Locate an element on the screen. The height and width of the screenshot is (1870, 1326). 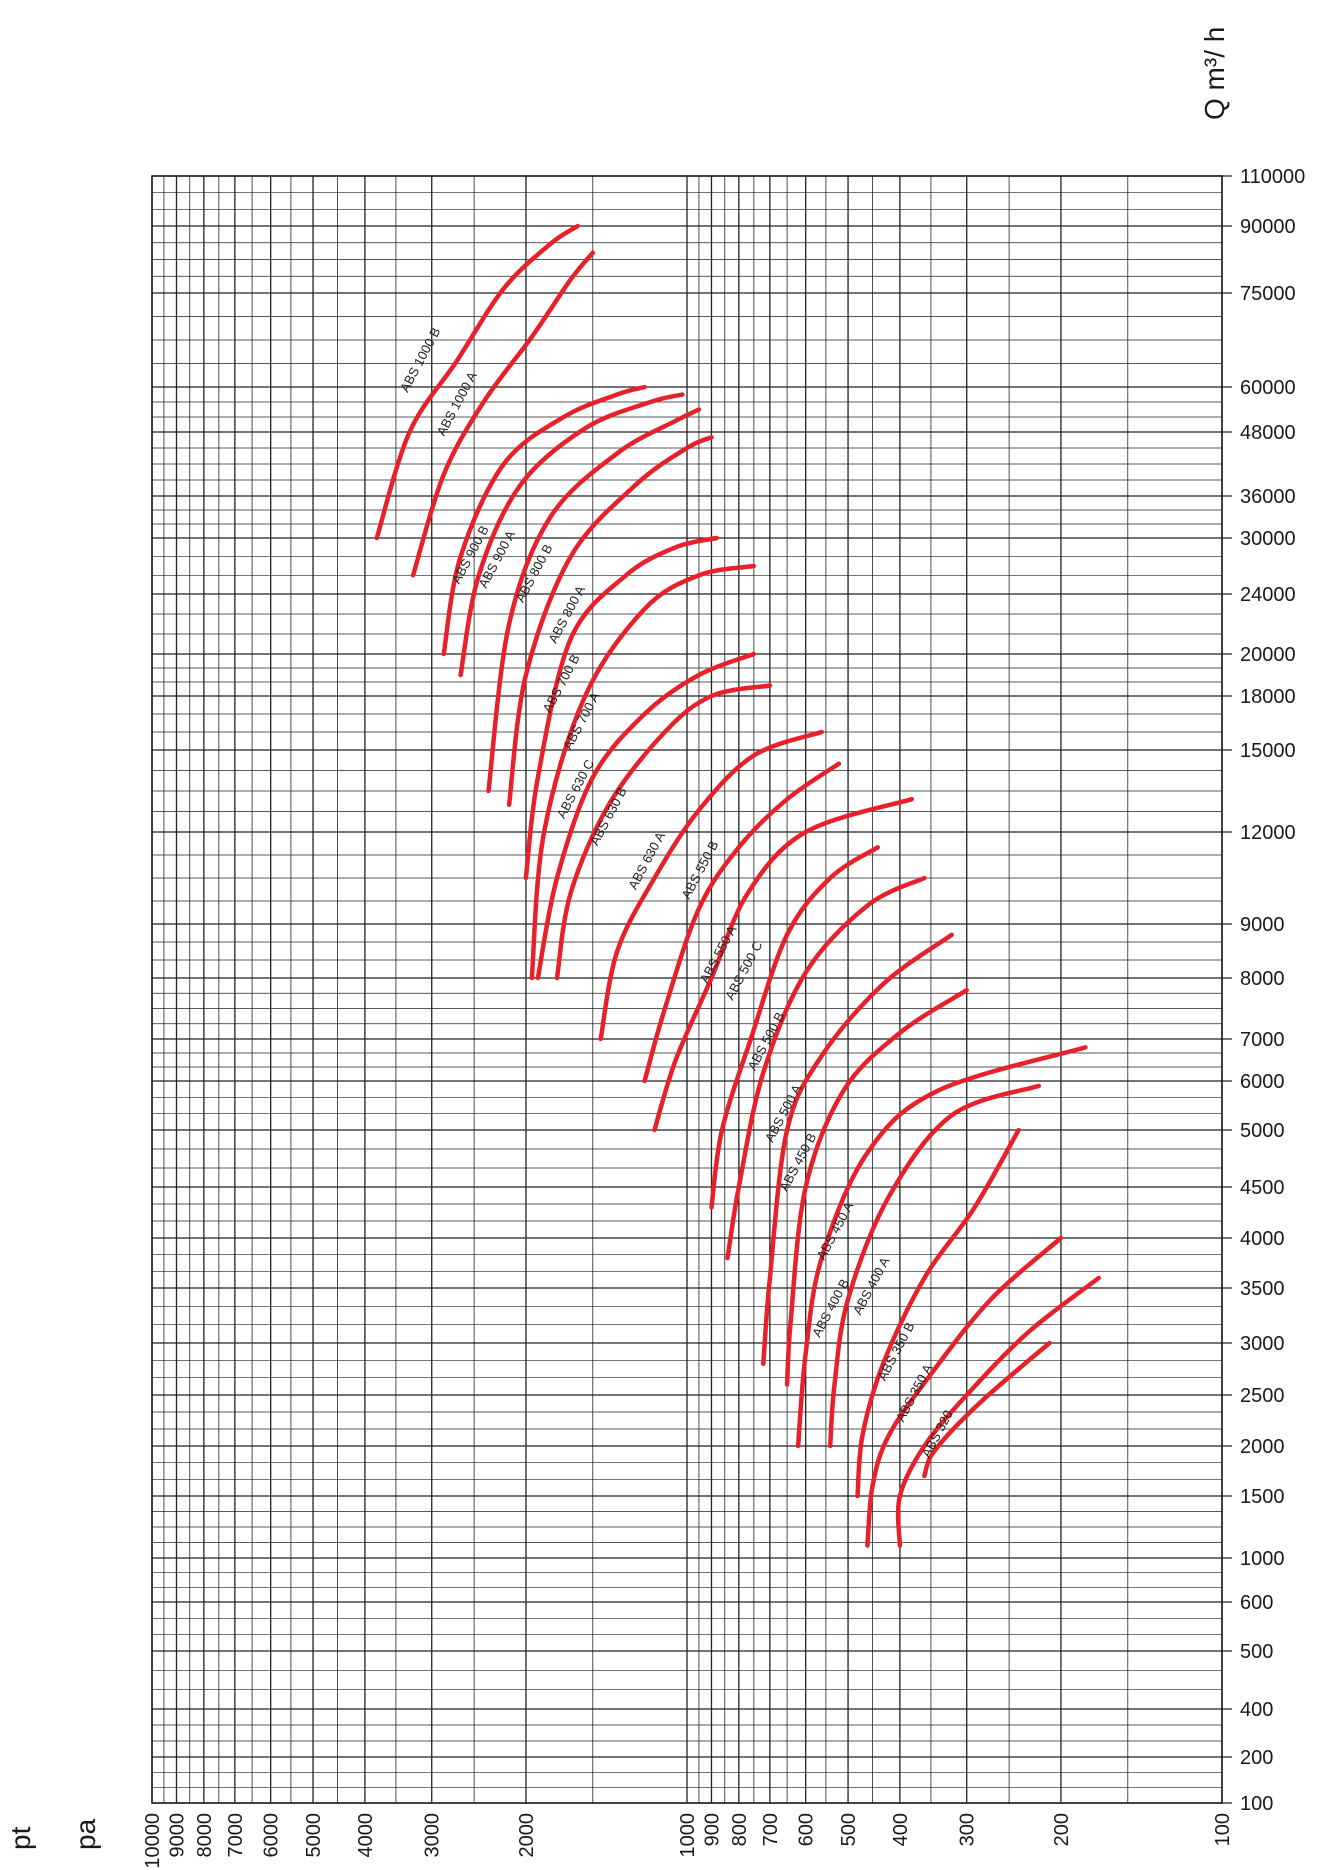
curve-abs-630-c is located at coordinates (646, 816).